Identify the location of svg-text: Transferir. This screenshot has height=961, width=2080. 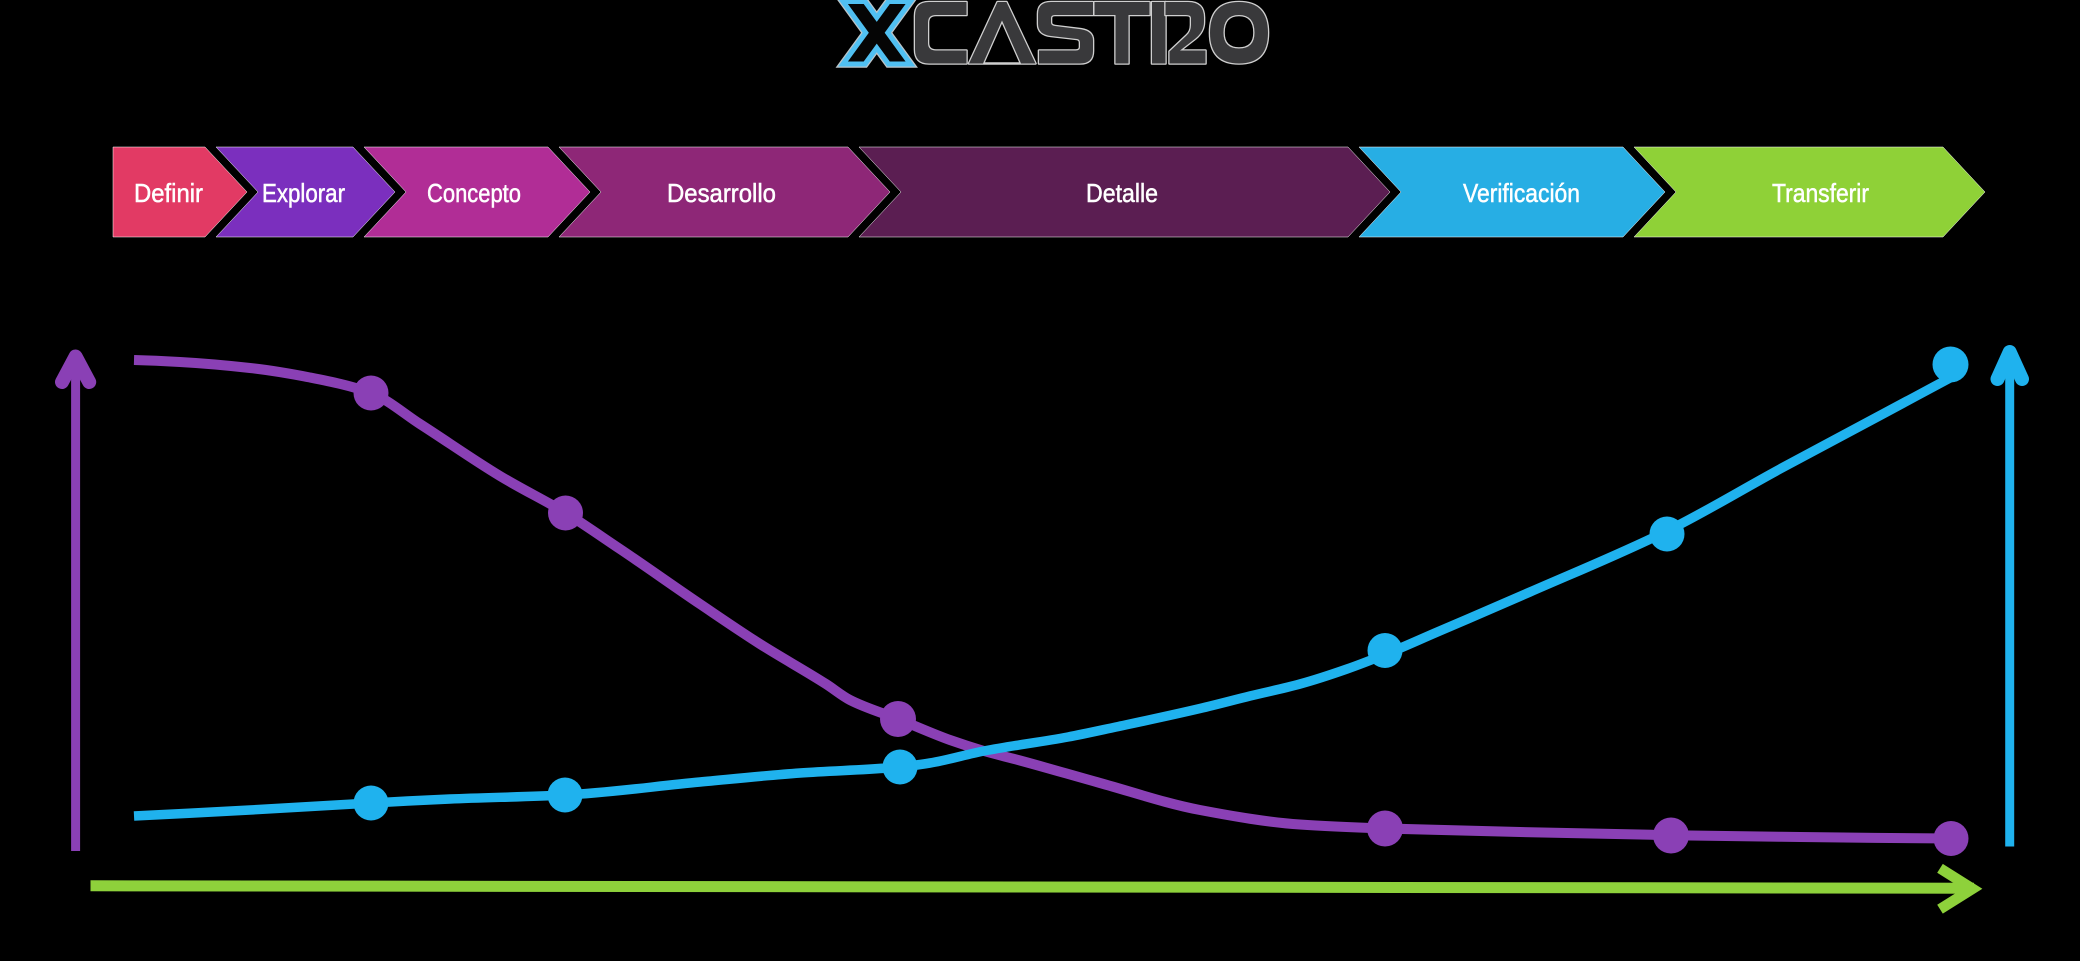
(1820, 193).